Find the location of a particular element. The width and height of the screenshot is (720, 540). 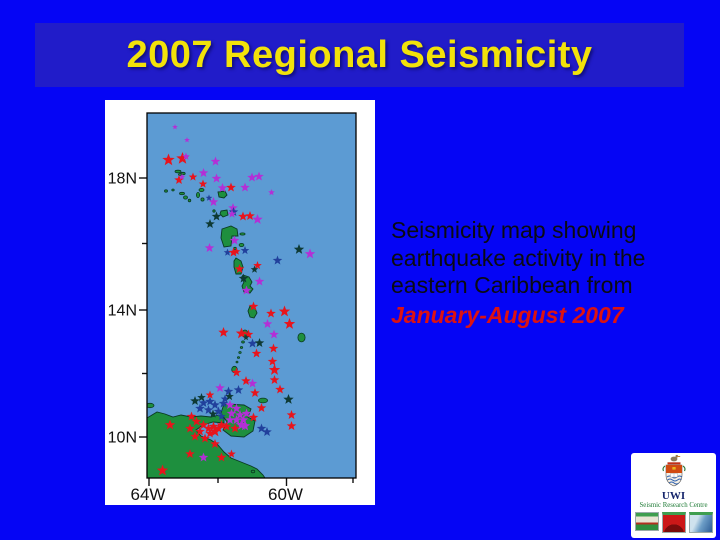

svg-text: 10N is located at coordinates (122, 438).